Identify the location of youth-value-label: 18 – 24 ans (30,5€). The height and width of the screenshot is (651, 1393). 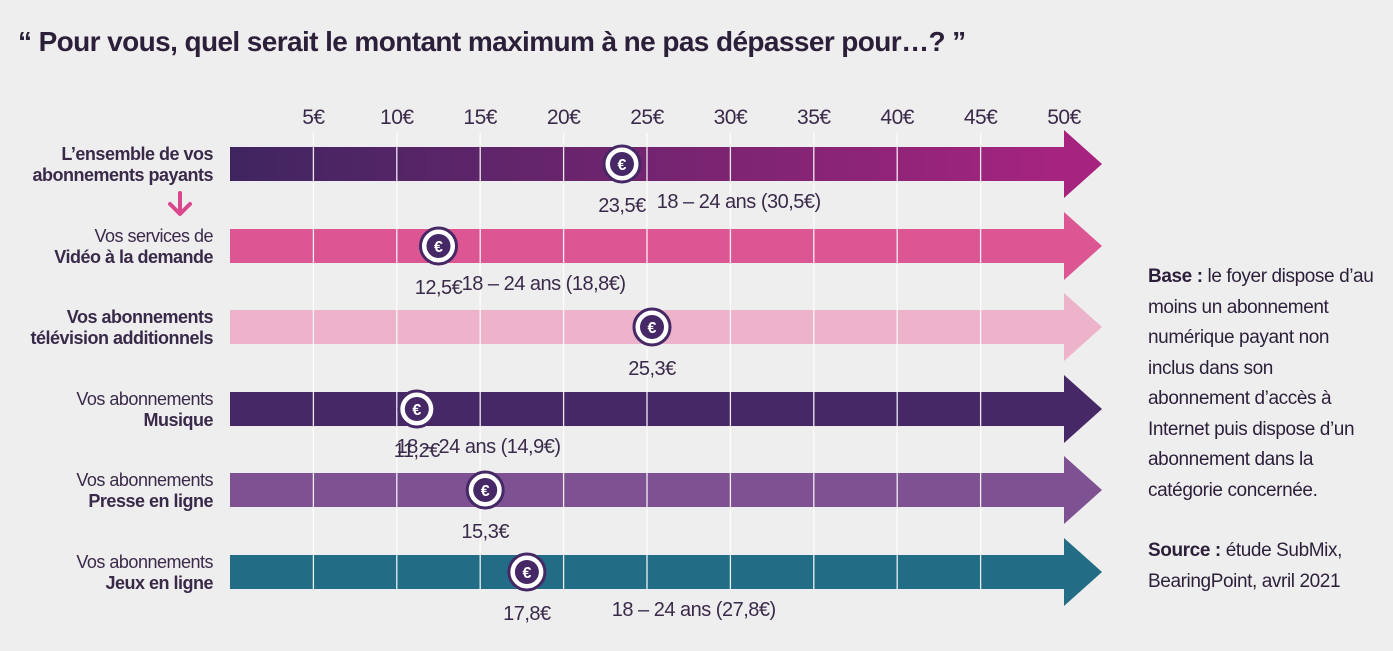
(739, 202).